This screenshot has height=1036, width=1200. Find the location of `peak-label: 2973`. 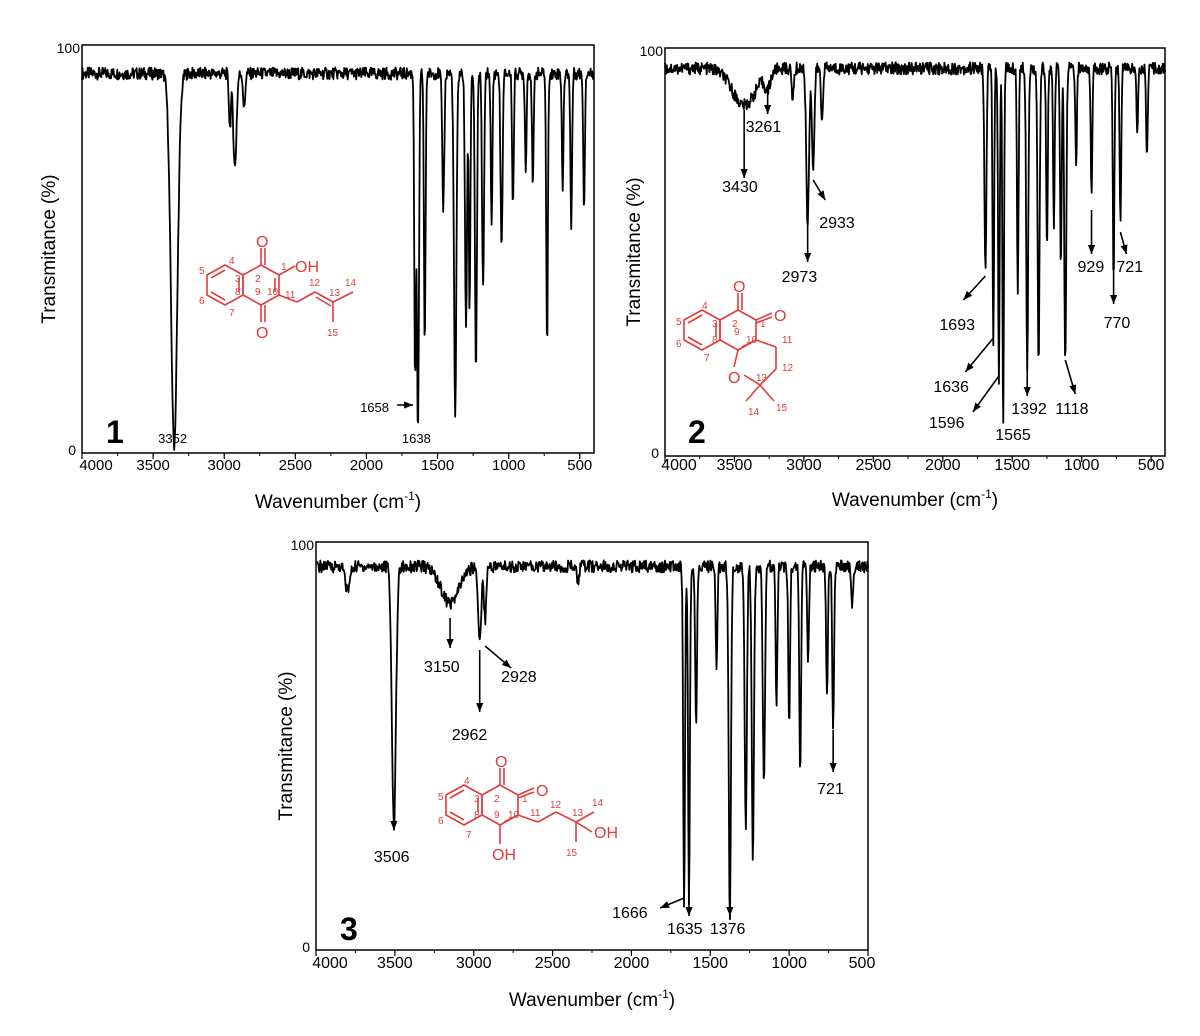

peak-label: 2973 is located at coordinates (800, 277).